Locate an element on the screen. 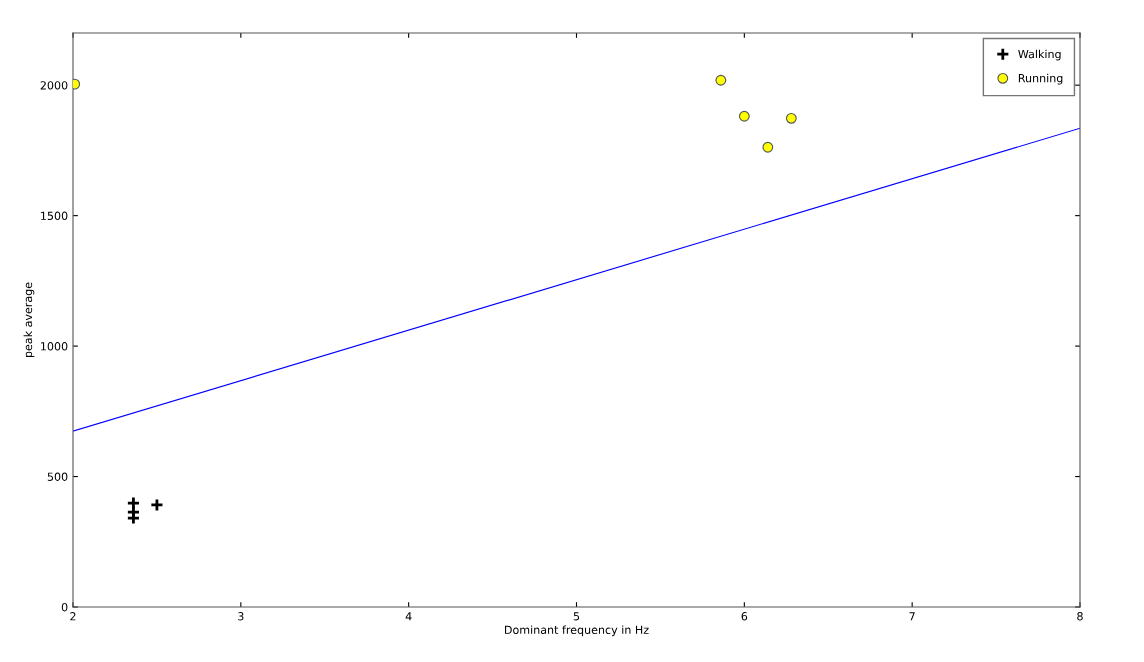  y-tick-label: 1500 is located at coordinates (54, 216).